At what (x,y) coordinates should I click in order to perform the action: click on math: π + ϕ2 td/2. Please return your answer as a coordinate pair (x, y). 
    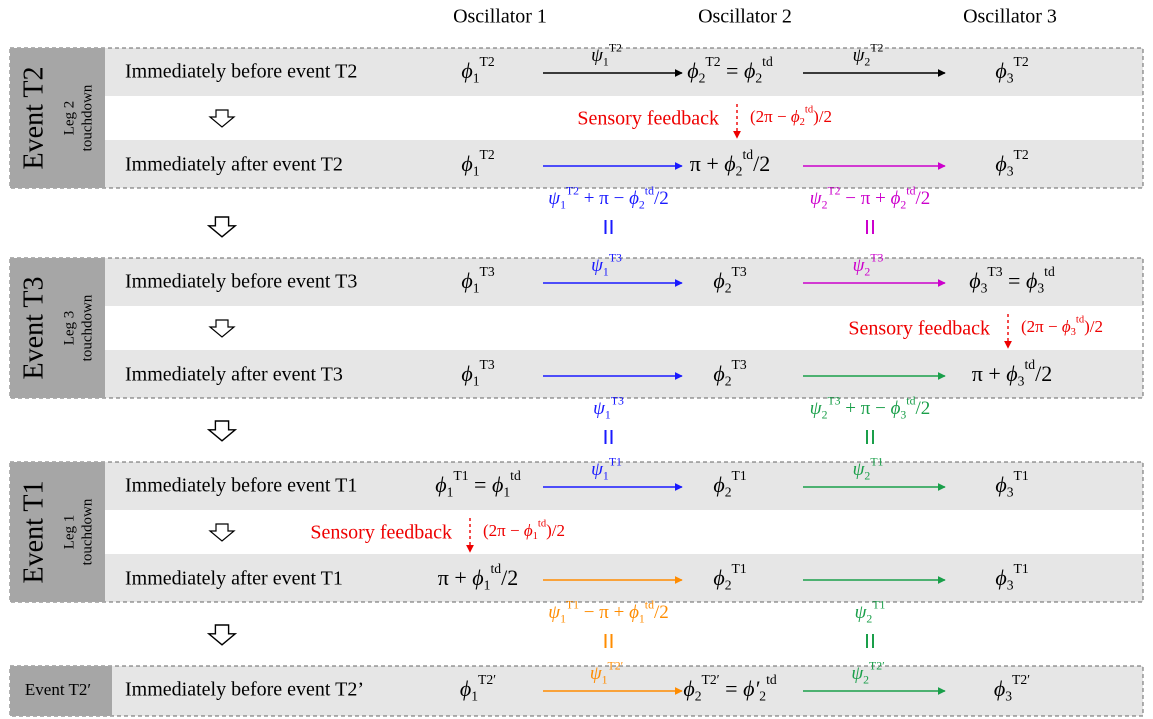
    Looking at the image, I should click on (730, 163).